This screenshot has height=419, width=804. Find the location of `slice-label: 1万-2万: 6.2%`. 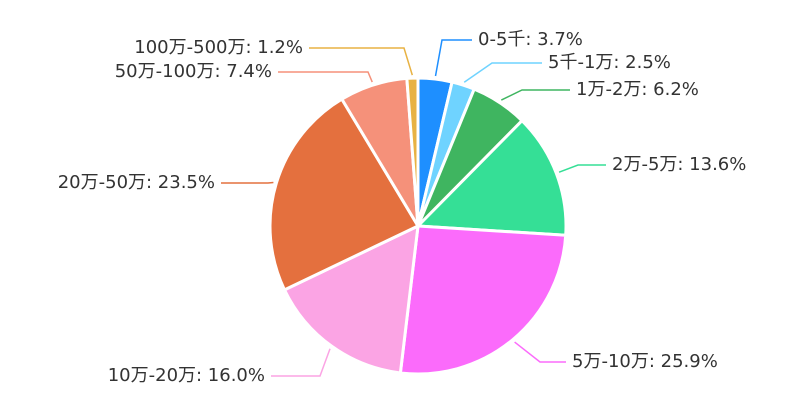

slice-label: 1万-2万: 6.2% is located at coordinates (637, 89).